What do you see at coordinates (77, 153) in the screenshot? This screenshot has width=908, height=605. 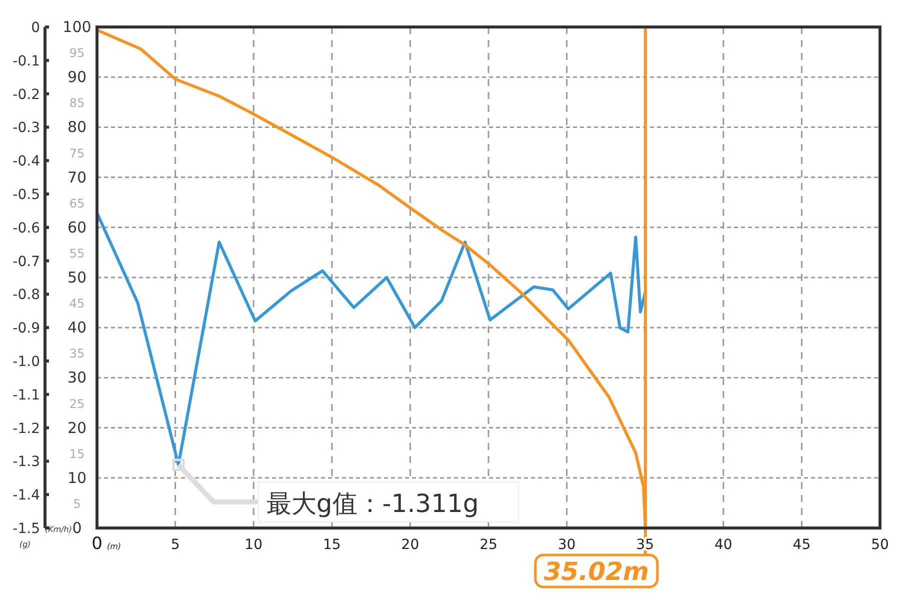 I see `y2-tick-label: 75` at bounding box center [77, 153].